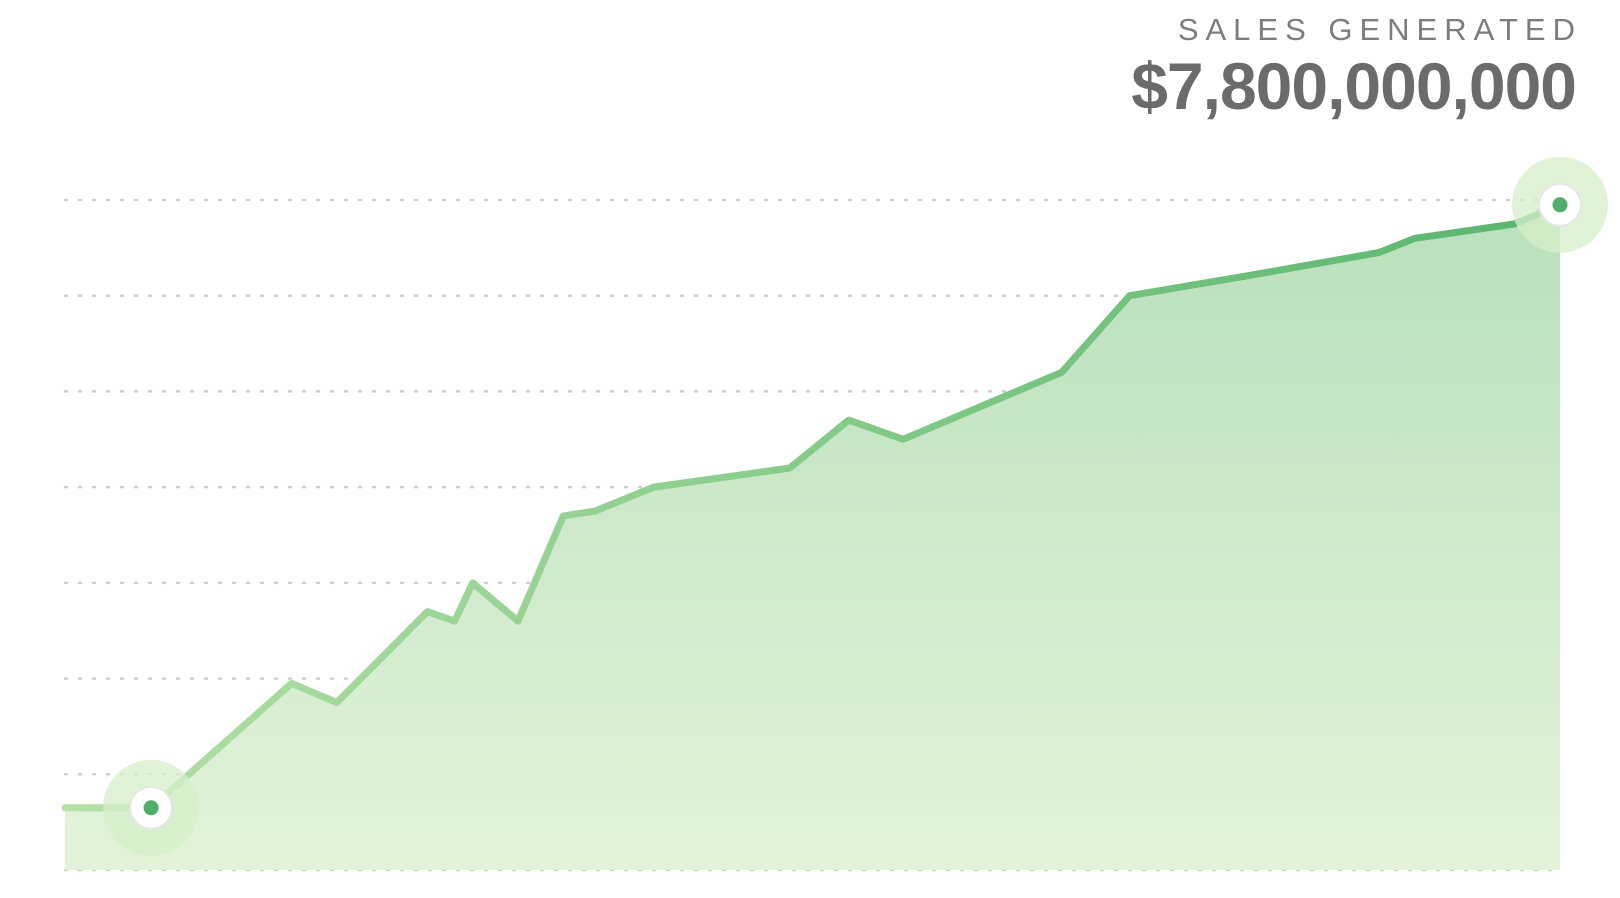 This screenshot has height=898, width=1620. I want to click on sales-generated-label: SALES GENERATED, so click(1379, 29).